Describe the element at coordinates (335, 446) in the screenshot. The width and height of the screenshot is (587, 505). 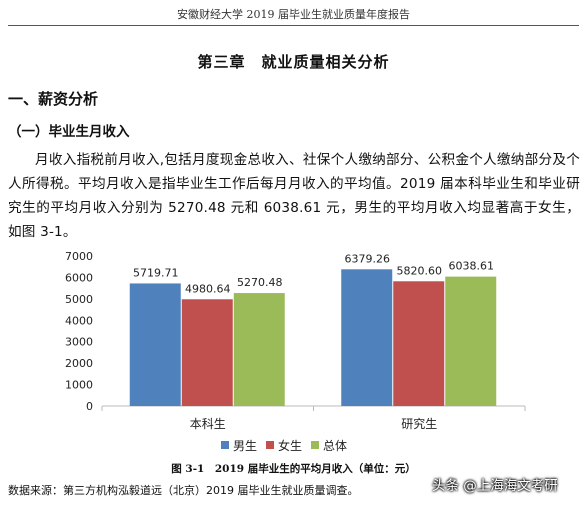
I see `legend-label-总体: 总体` at that location.